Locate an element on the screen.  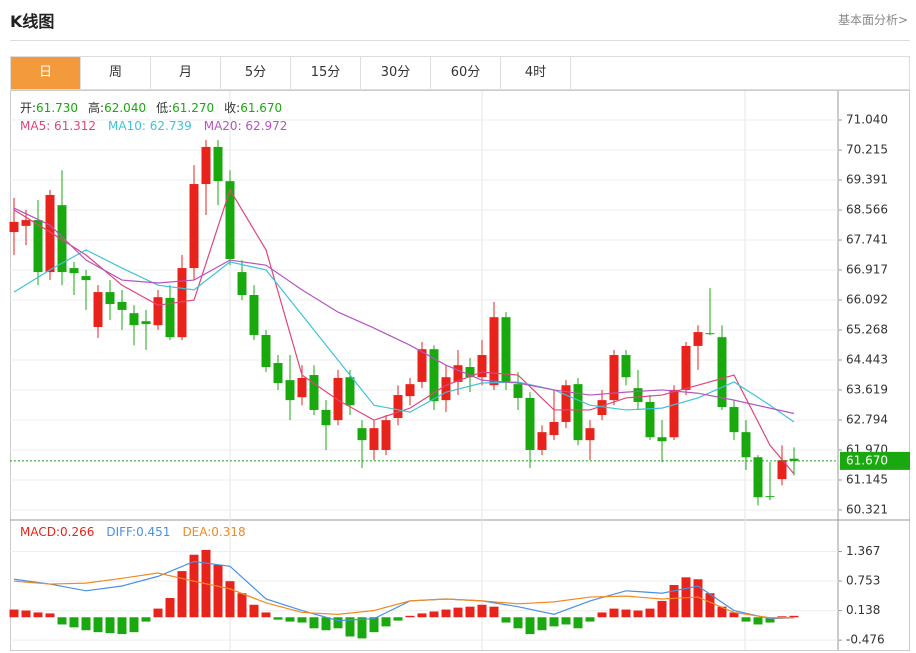
y-tick-label: 68.566 is located at coordinates (867, 210).